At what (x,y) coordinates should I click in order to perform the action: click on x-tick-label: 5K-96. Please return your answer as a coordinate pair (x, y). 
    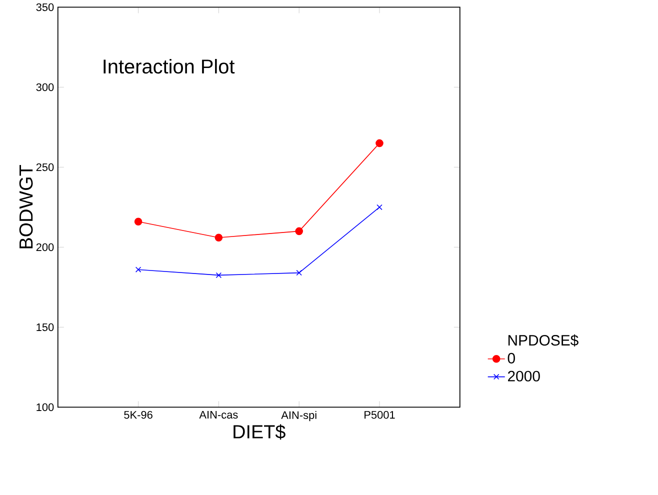
    Looking at the image, I should click on (138, 414).